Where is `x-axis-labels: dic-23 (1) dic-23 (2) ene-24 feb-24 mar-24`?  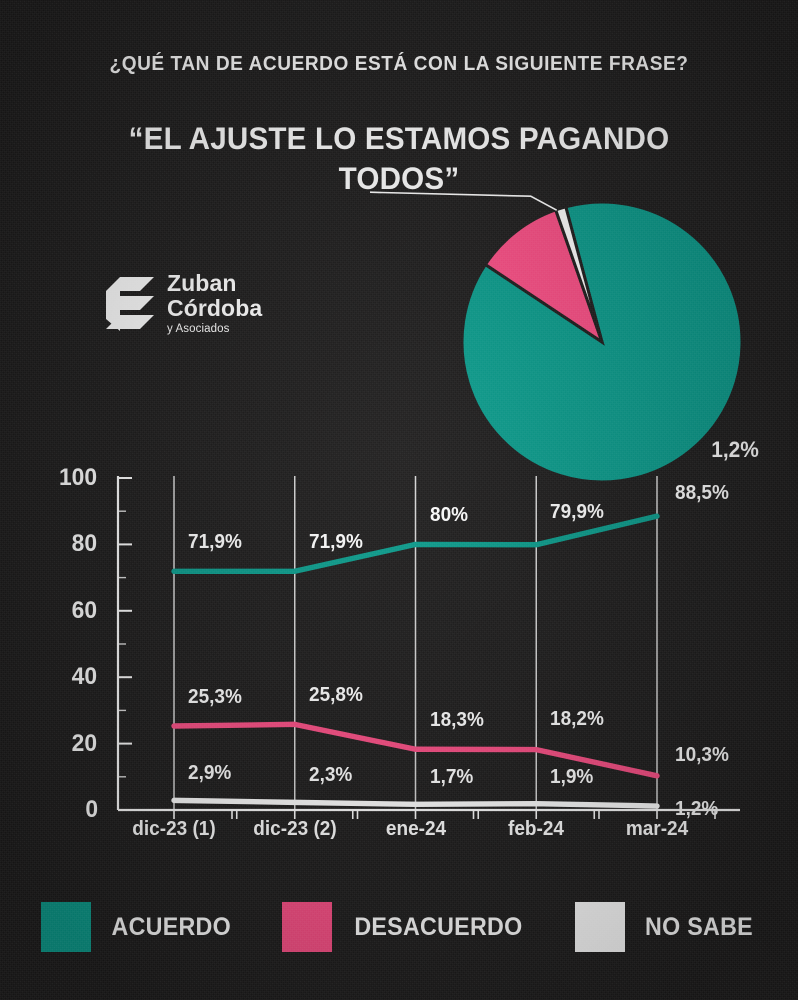
x-axis-labels: dic-23 (1) dic-23 (2) ene-24 feb-24 mar-24 is located at coordinates (399, 835).